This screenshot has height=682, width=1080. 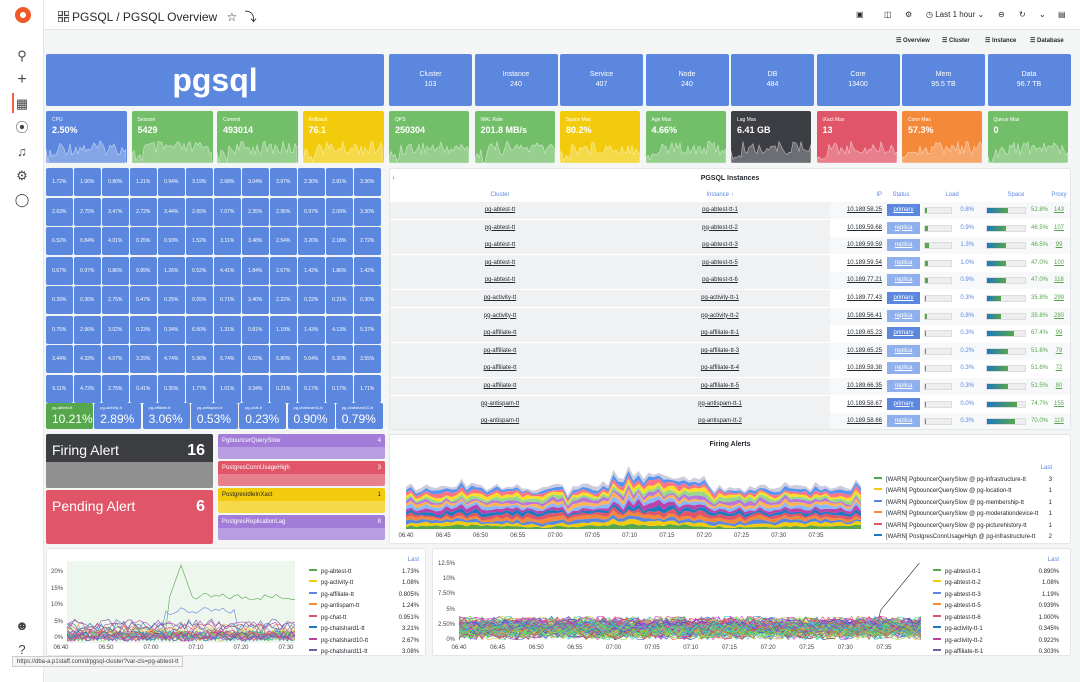 What do you see at coordinates (339, 270) in the screenshot?
I see `heatmap-cell: 1.86%` at bounding box center [339, 270].